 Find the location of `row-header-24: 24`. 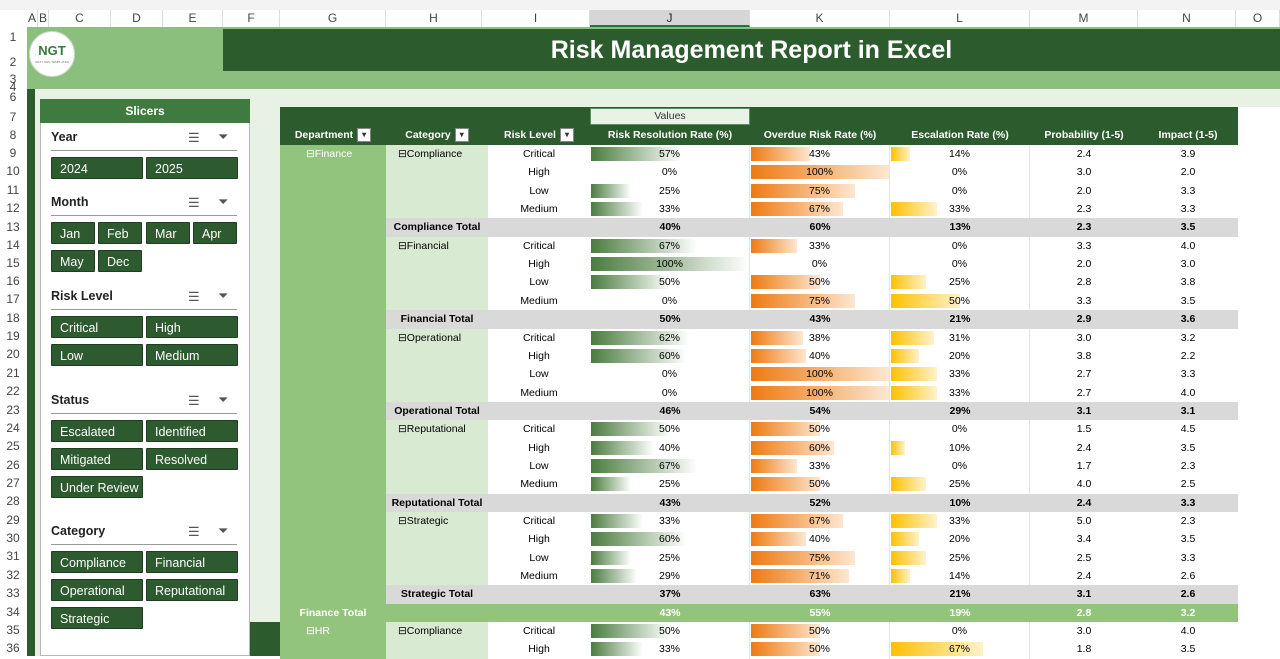

row-header-24: 24 is located at coordinates (13, 428).